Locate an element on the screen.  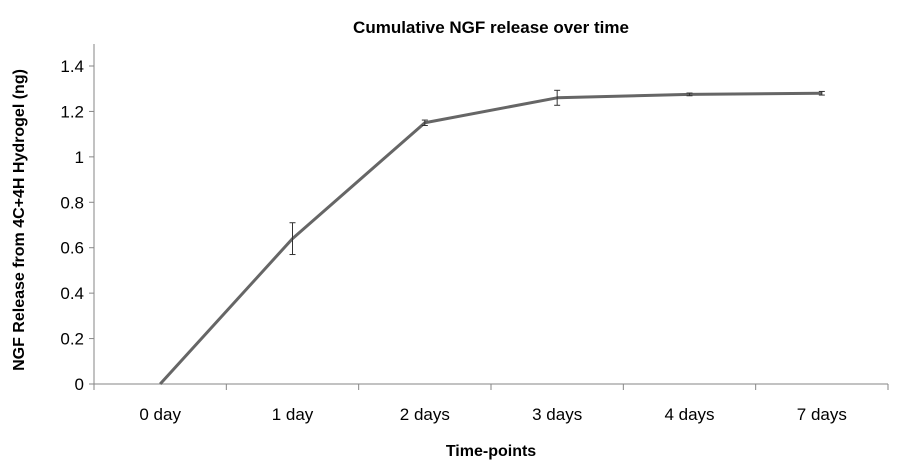
y-tick-label: 0.8 is located at coordinates (72, 202).